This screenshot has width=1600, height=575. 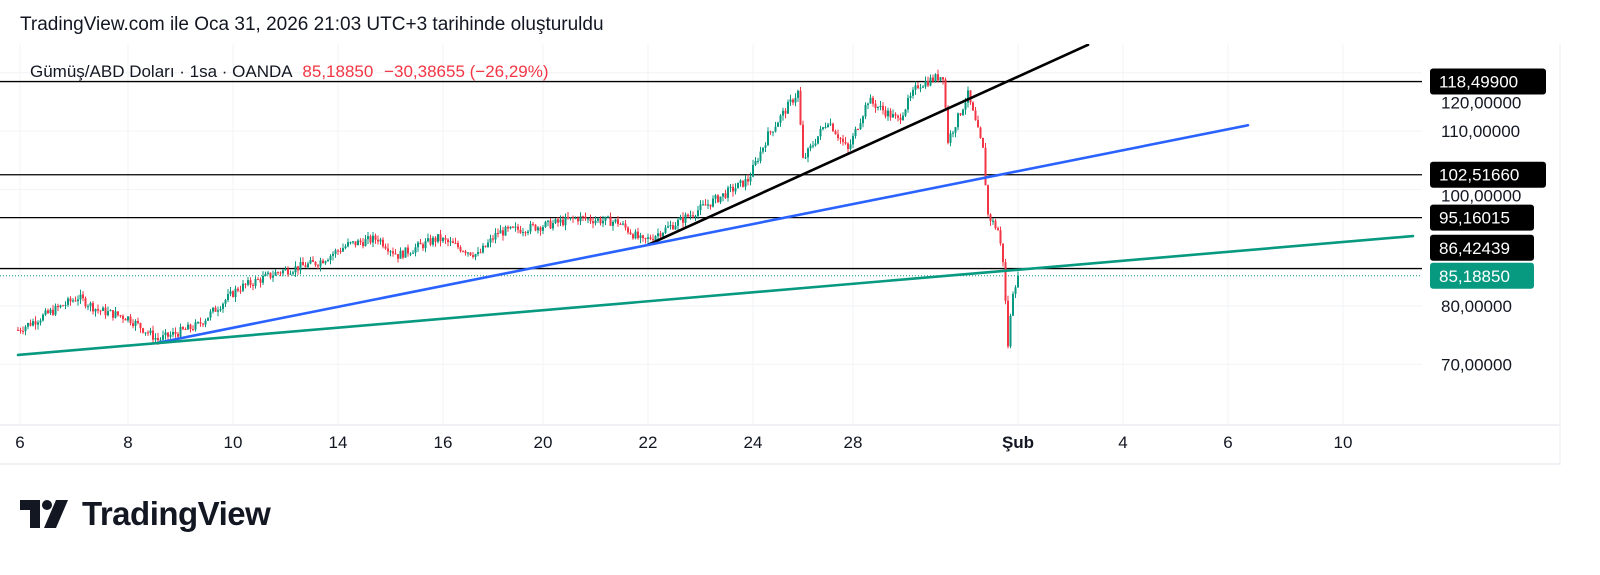 What do you see at coordinates (1018, 442) in the screenshot?
I see `time-axis-label: Şub` at bounding box center [1018, 442].